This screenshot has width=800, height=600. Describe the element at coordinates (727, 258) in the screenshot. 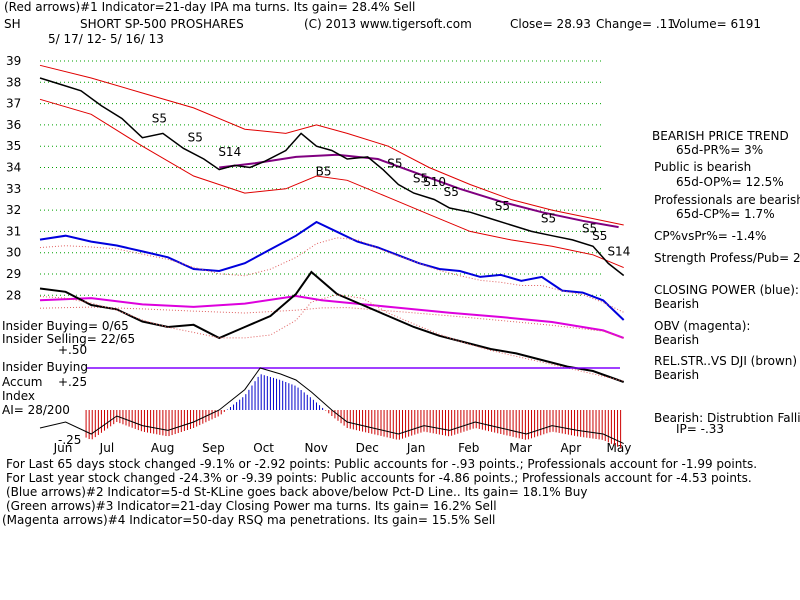

I see `strength-stat: Strength Profess/Pub= 2.1` at that location.